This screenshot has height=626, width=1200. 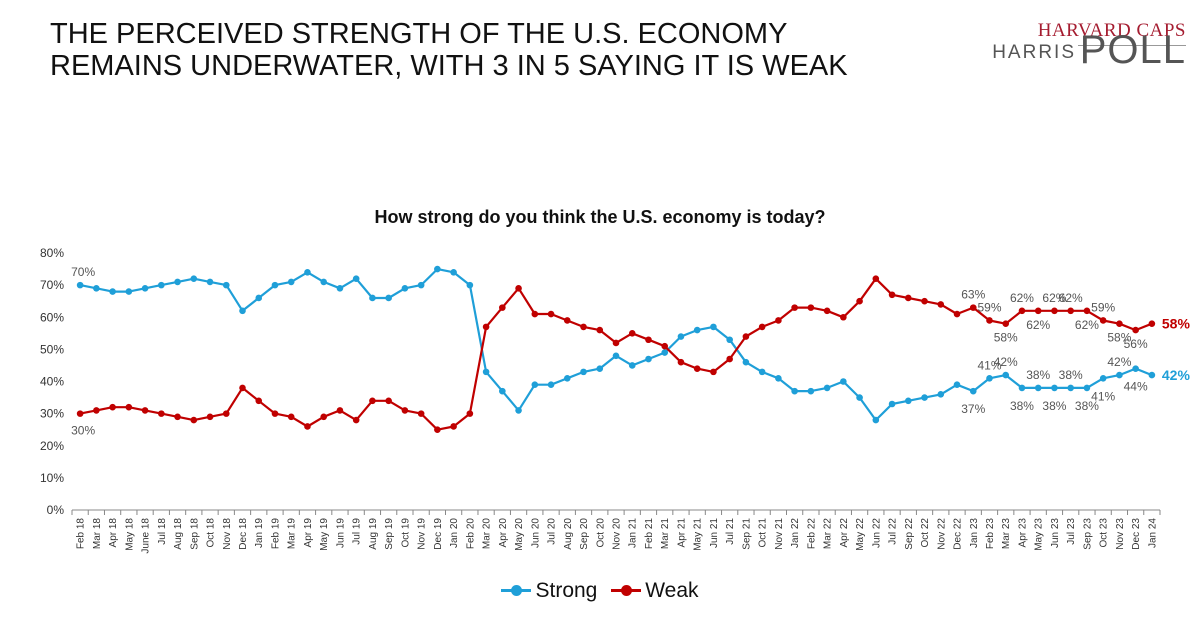 What do you see at coordinates (1104, 533) in the screenshot?
I see `x-tick-label: Oct 23` at bounding box center [1104, 533].